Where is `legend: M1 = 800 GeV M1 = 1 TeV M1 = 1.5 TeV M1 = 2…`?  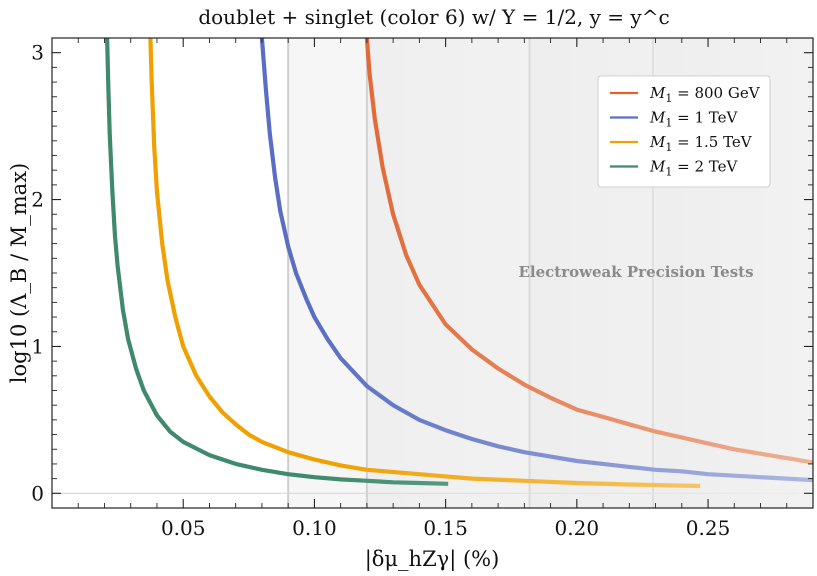
legend: M1 = 800 GeV M1 = 1 TeV M1 = 1.5 TeV M1 = 2… is located at coordinates (684, 131).